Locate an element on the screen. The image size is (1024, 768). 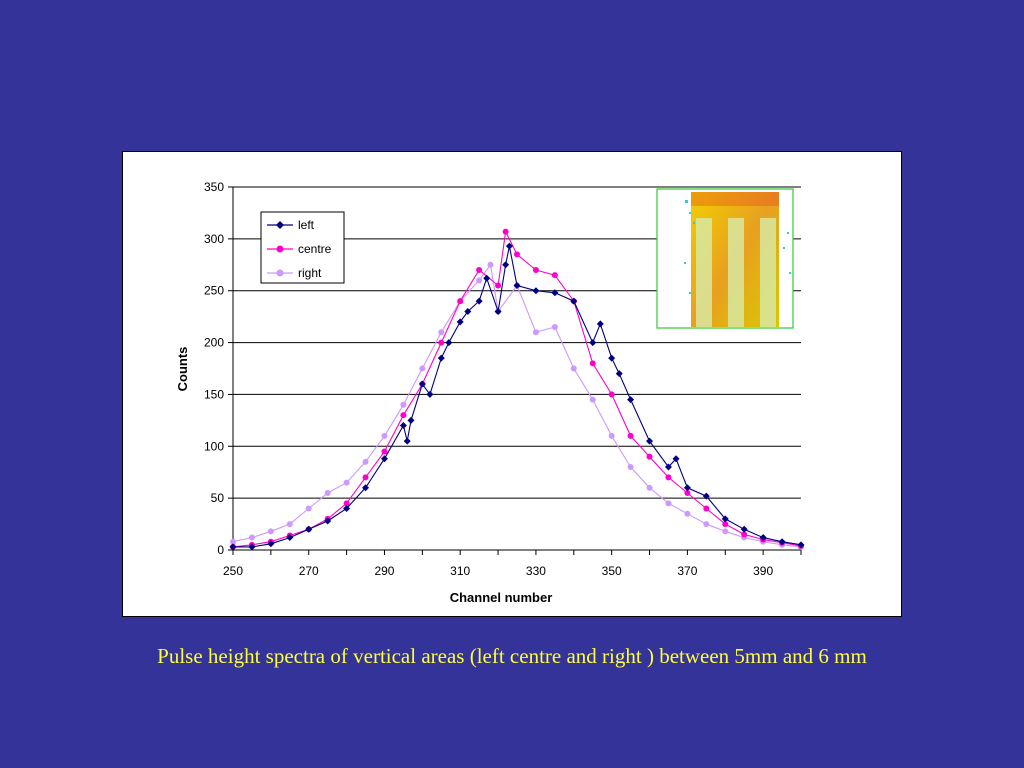
legend-label-right: right is located at coordinates (310, 273).